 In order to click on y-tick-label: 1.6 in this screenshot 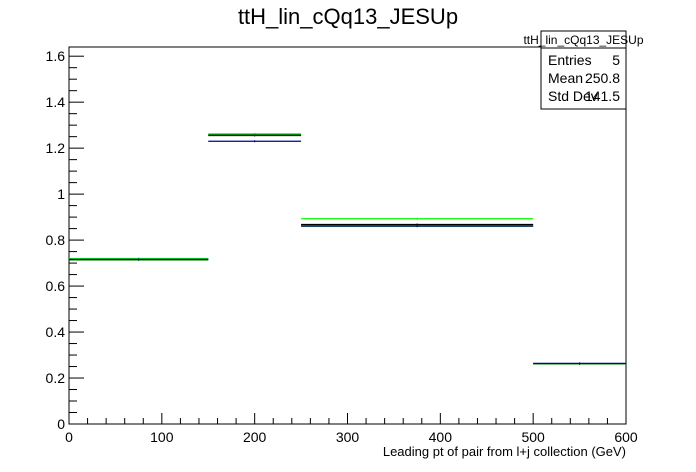, I will do `click(56, 56)`.